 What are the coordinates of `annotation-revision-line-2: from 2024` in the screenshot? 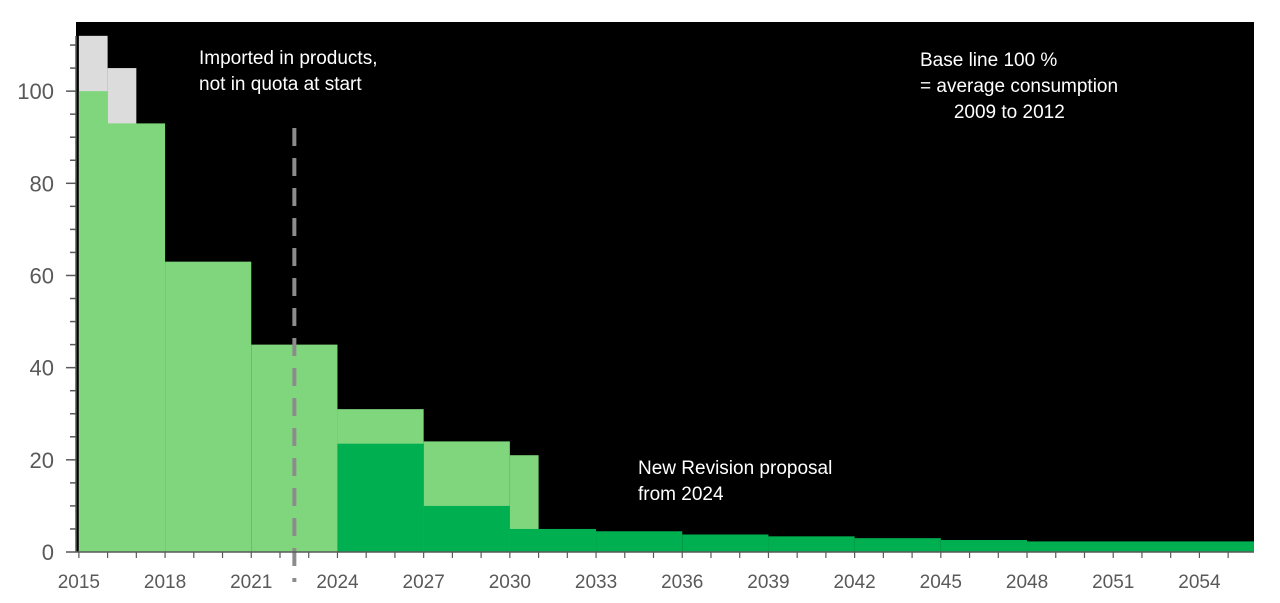 It's located at (681, 494).